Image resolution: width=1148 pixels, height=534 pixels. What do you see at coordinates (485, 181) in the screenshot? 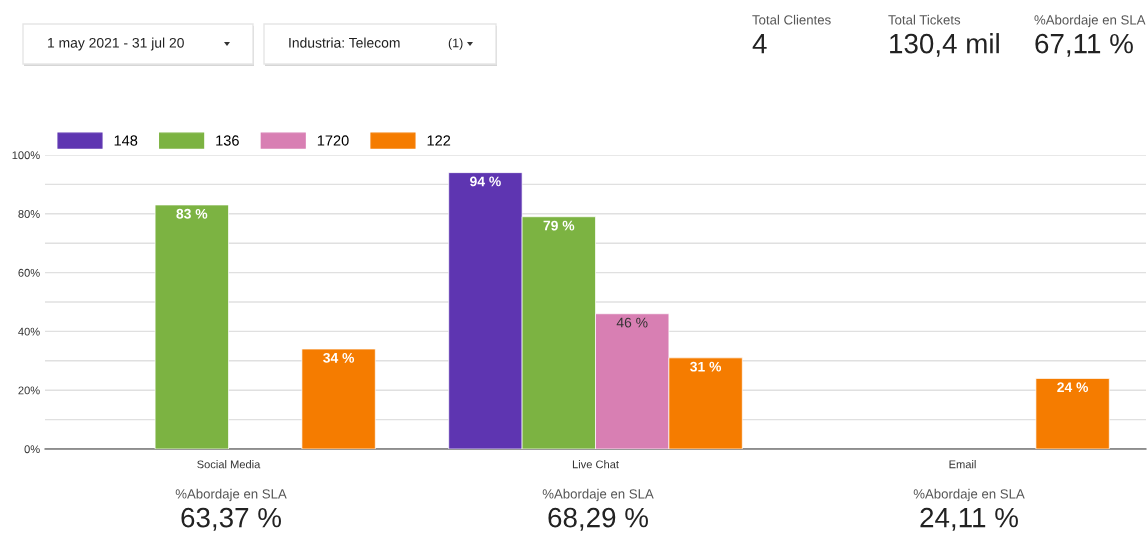
I see `data-label: 94 %` at bounding box center [485, 181].